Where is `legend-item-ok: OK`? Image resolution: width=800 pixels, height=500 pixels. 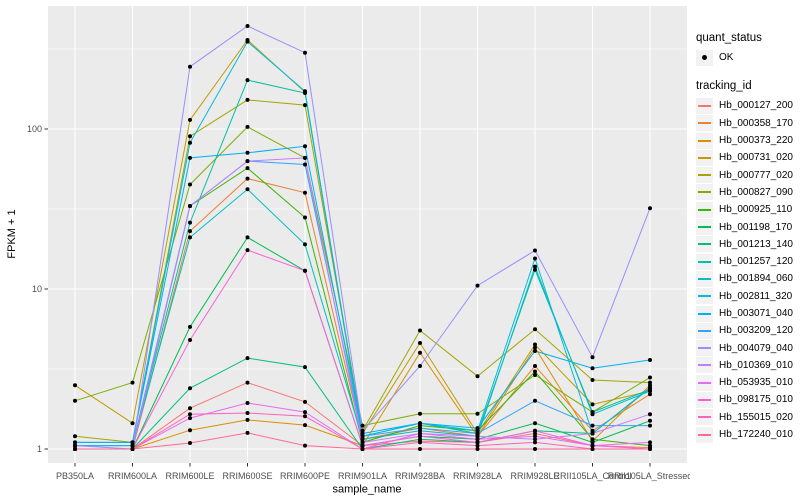 legend-item-ok: OK is located at coordinates (748, 57).